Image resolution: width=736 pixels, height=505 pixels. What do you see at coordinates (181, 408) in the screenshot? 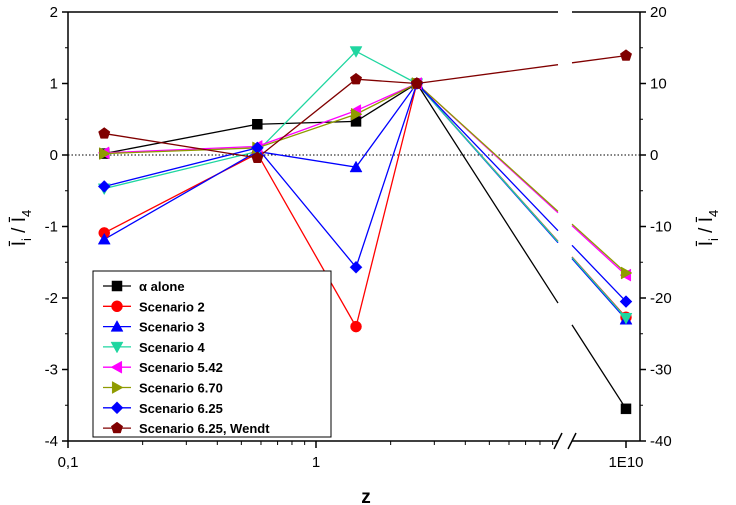
I see `legend-label: Scenario 6.25` at bounding box center [181, 408].